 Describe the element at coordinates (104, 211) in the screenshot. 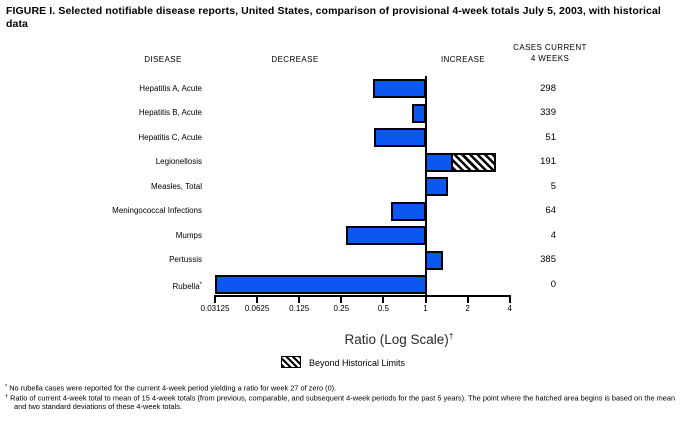

I see `disease-label: Meningococcal Infections` at that location.